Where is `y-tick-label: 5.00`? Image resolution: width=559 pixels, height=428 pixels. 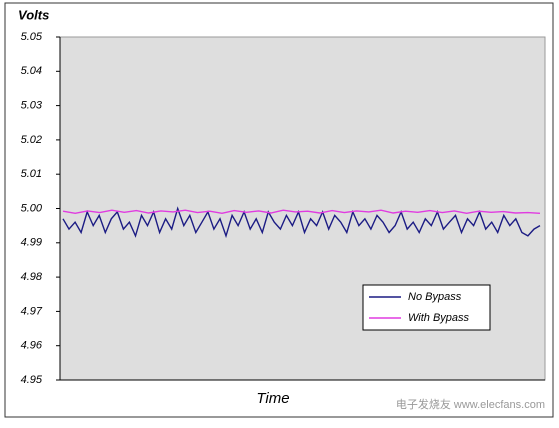 y-tick-label: 5.00 is located at coordinates (32, 208).